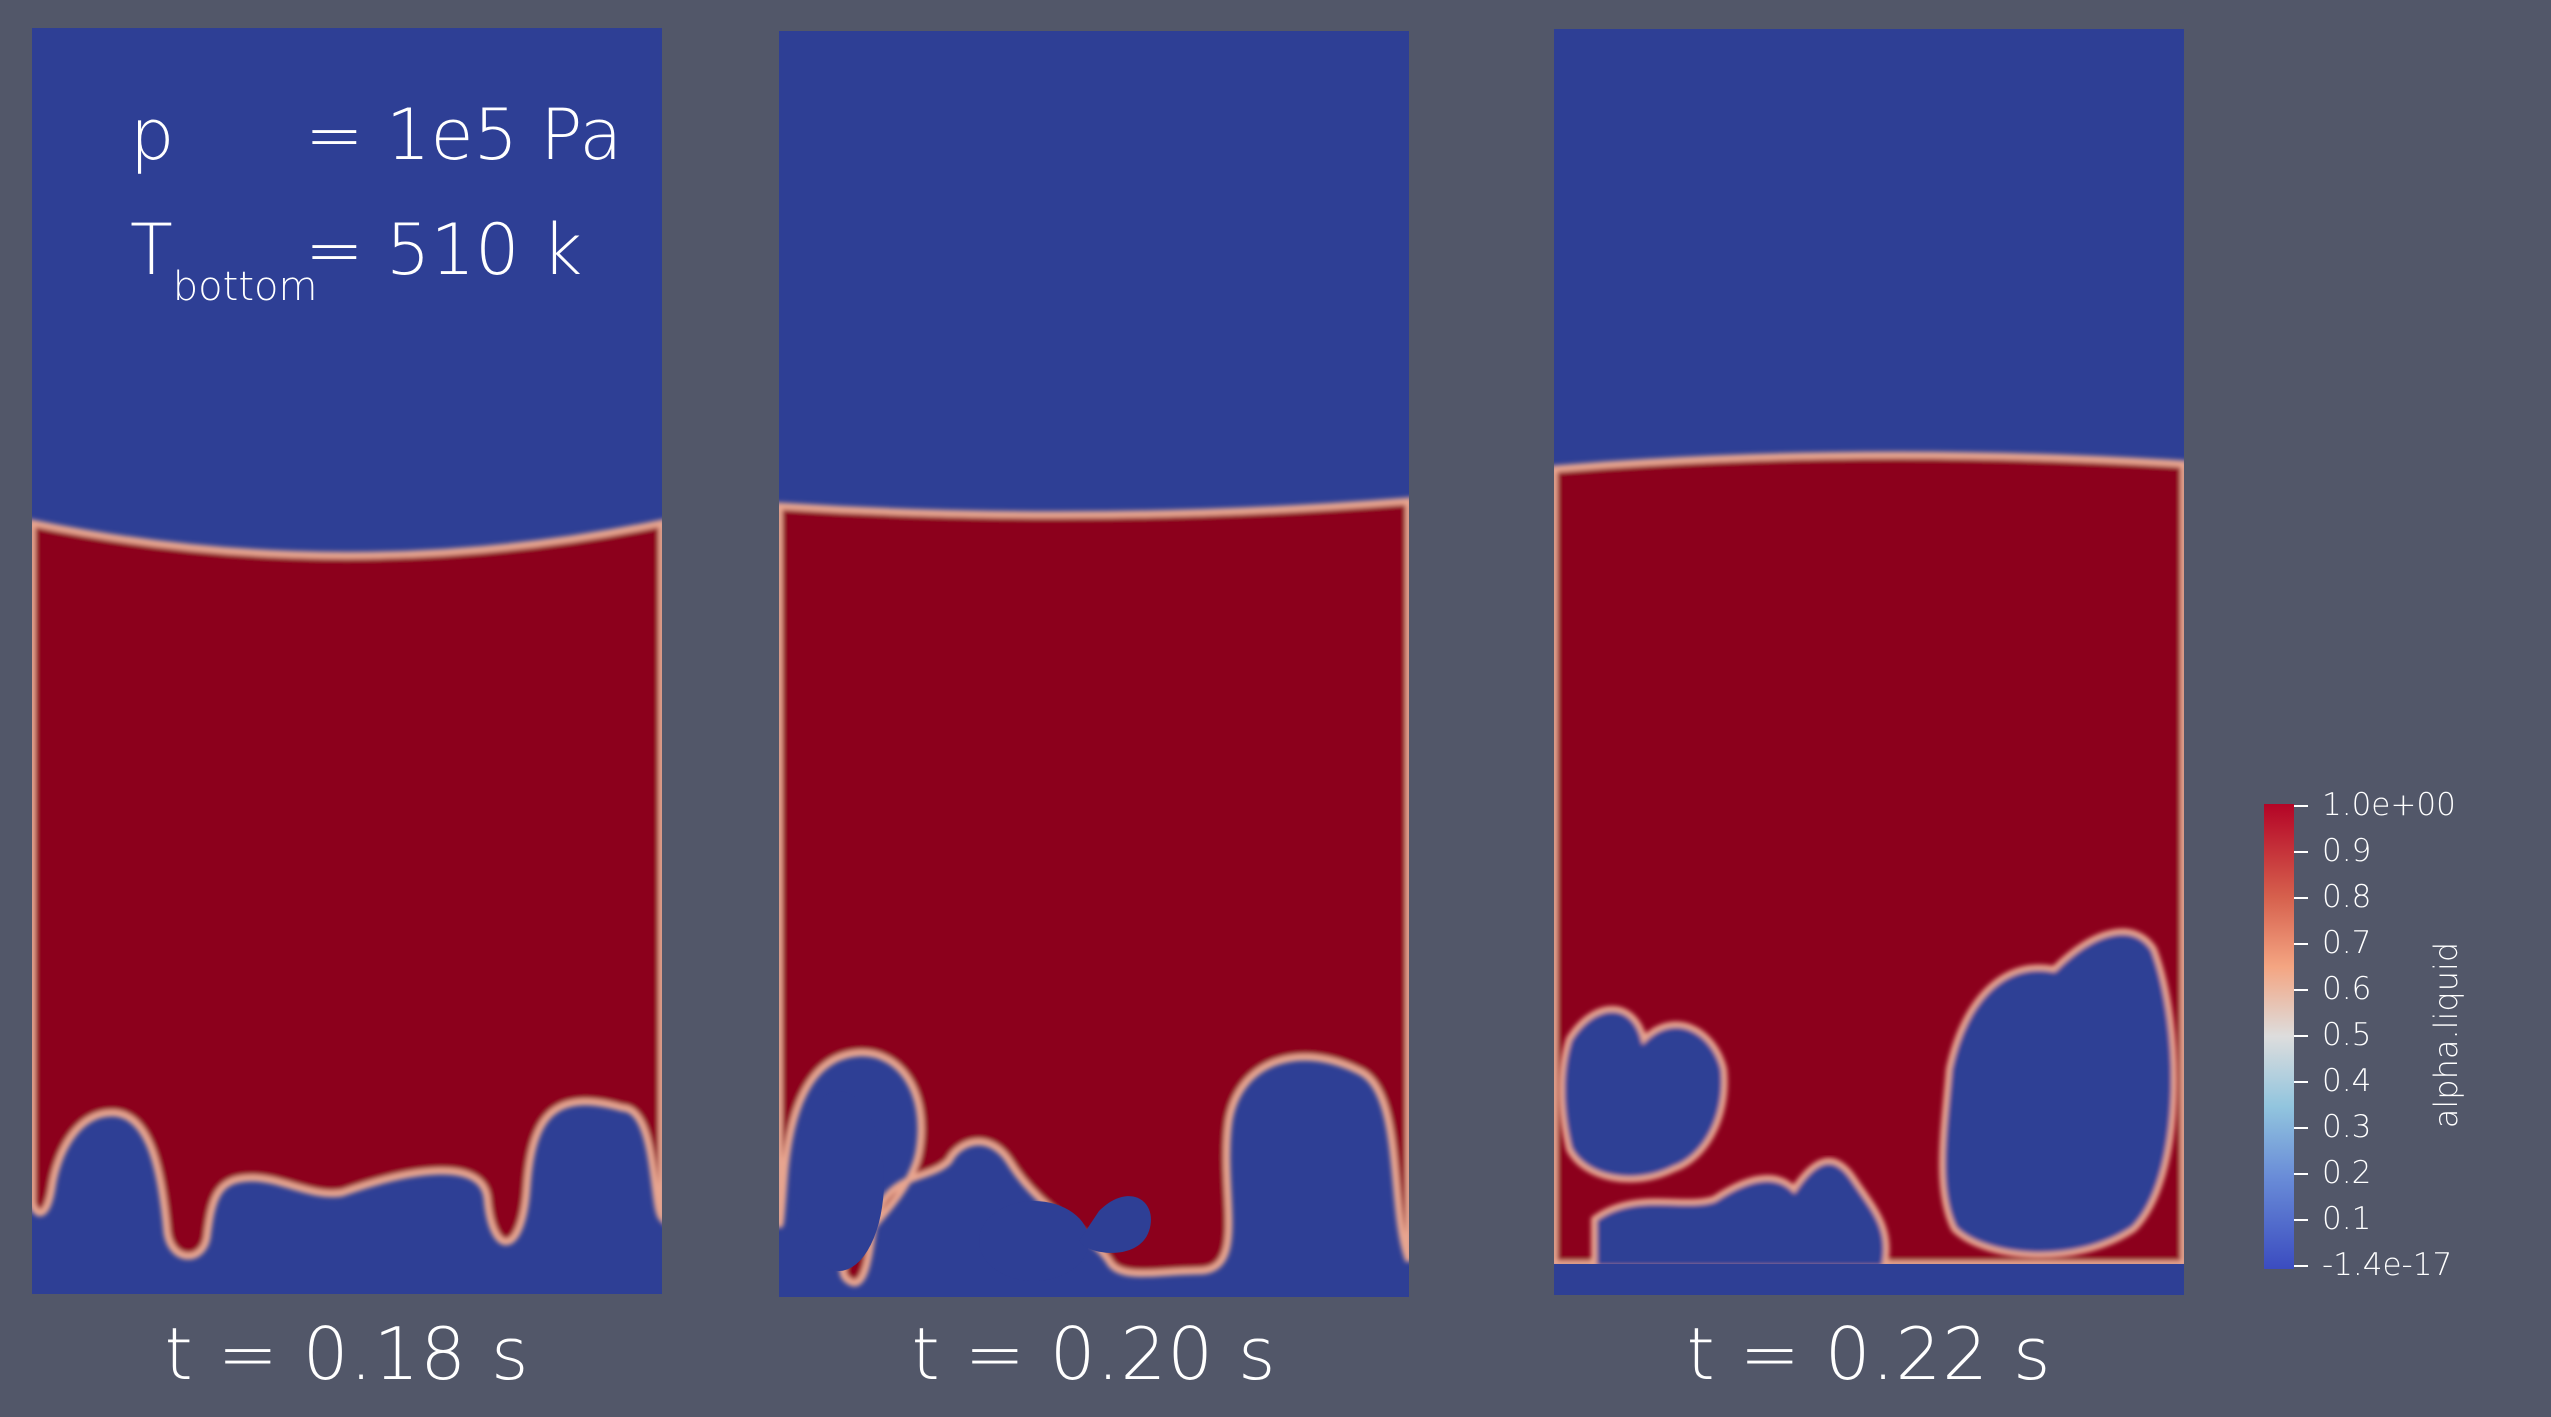 This screenshot has height=1417, width=2551. What do you see at coordinates (444, 250) in the screenshot?
I see `temperature-value: = 510 k` at bounding box center [444, 250].